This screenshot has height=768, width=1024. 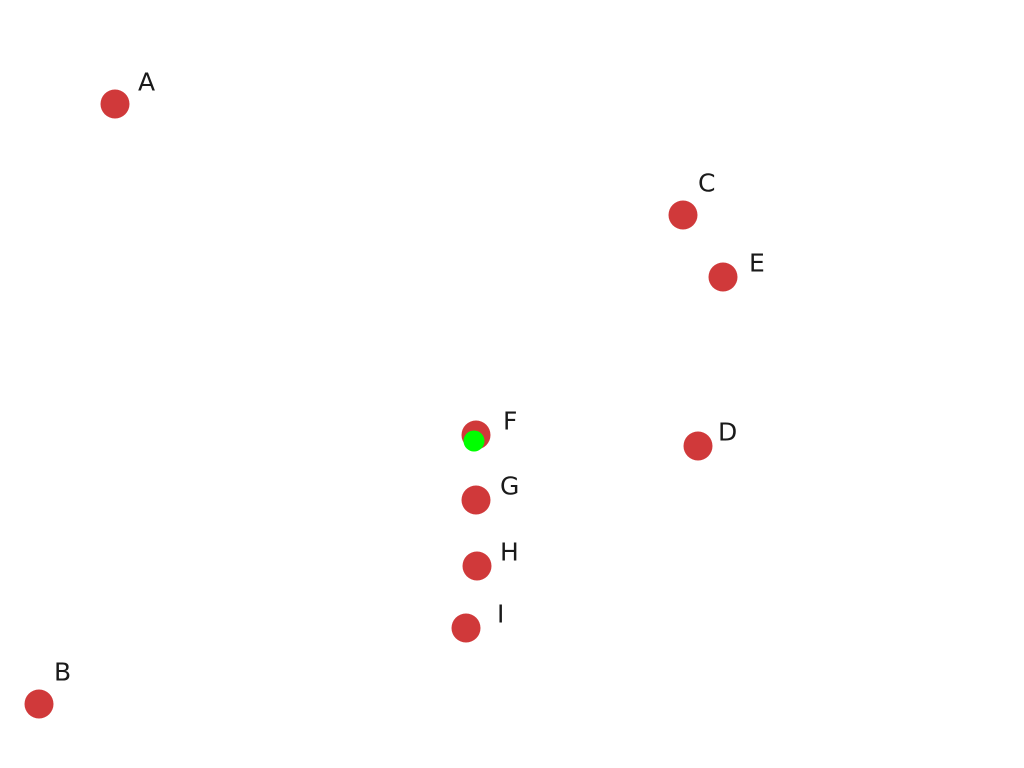 I want to click on point-g-label: G, so click(x=510, y=486).